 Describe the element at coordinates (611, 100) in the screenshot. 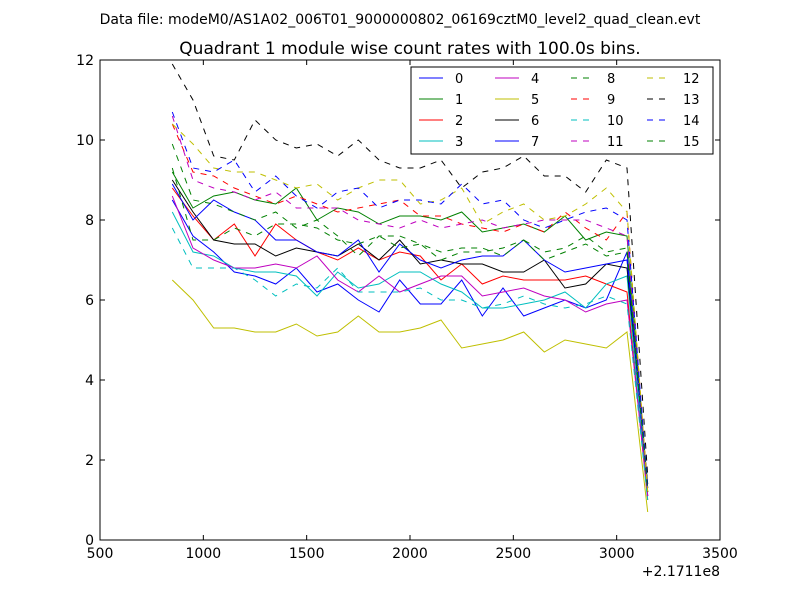

I see `legend-label-9: 9` at that location.